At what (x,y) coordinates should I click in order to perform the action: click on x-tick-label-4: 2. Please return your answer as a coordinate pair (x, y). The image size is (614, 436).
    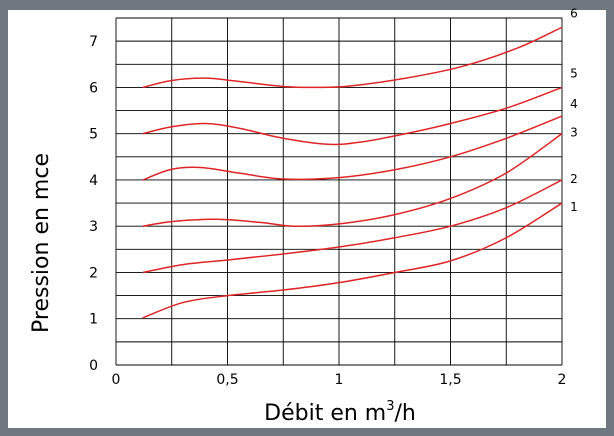
    Looking at the image, I should click on (562, 380).